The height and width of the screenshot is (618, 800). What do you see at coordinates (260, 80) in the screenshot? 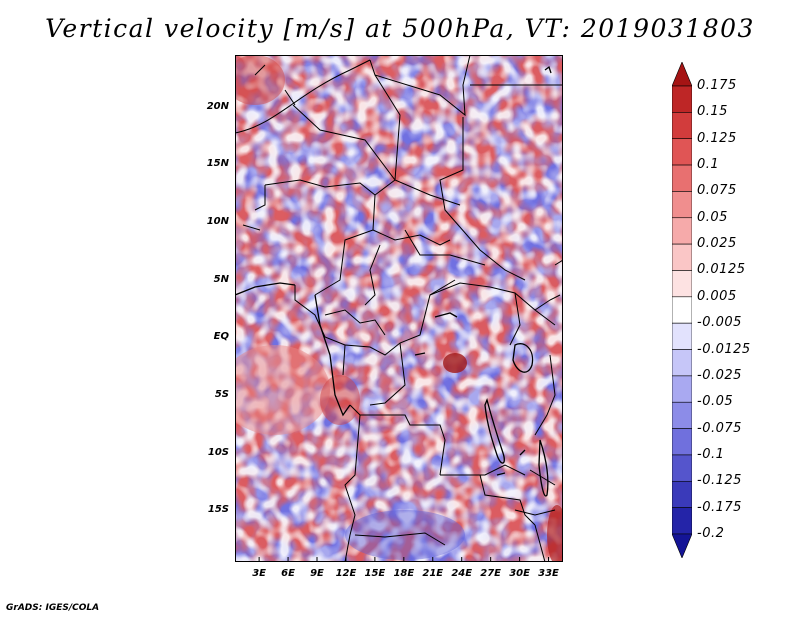
I see `updraft-region-northwest` at bounding box center [260, 80].